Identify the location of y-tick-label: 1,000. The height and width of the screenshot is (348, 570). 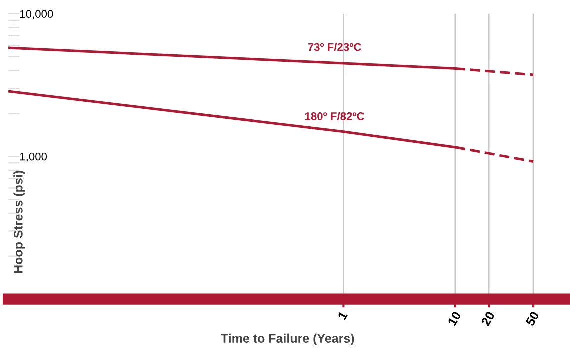
(34, 157).